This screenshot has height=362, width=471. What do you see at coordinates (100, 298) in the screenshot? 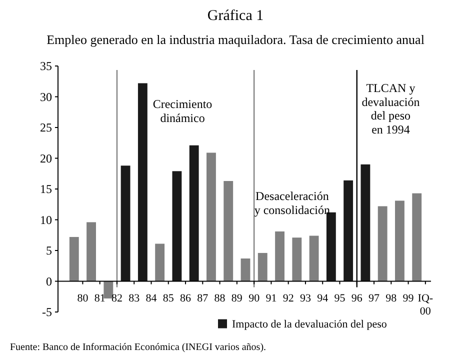
I see `x-tick-label: 81` at bounding box center [100, 298].